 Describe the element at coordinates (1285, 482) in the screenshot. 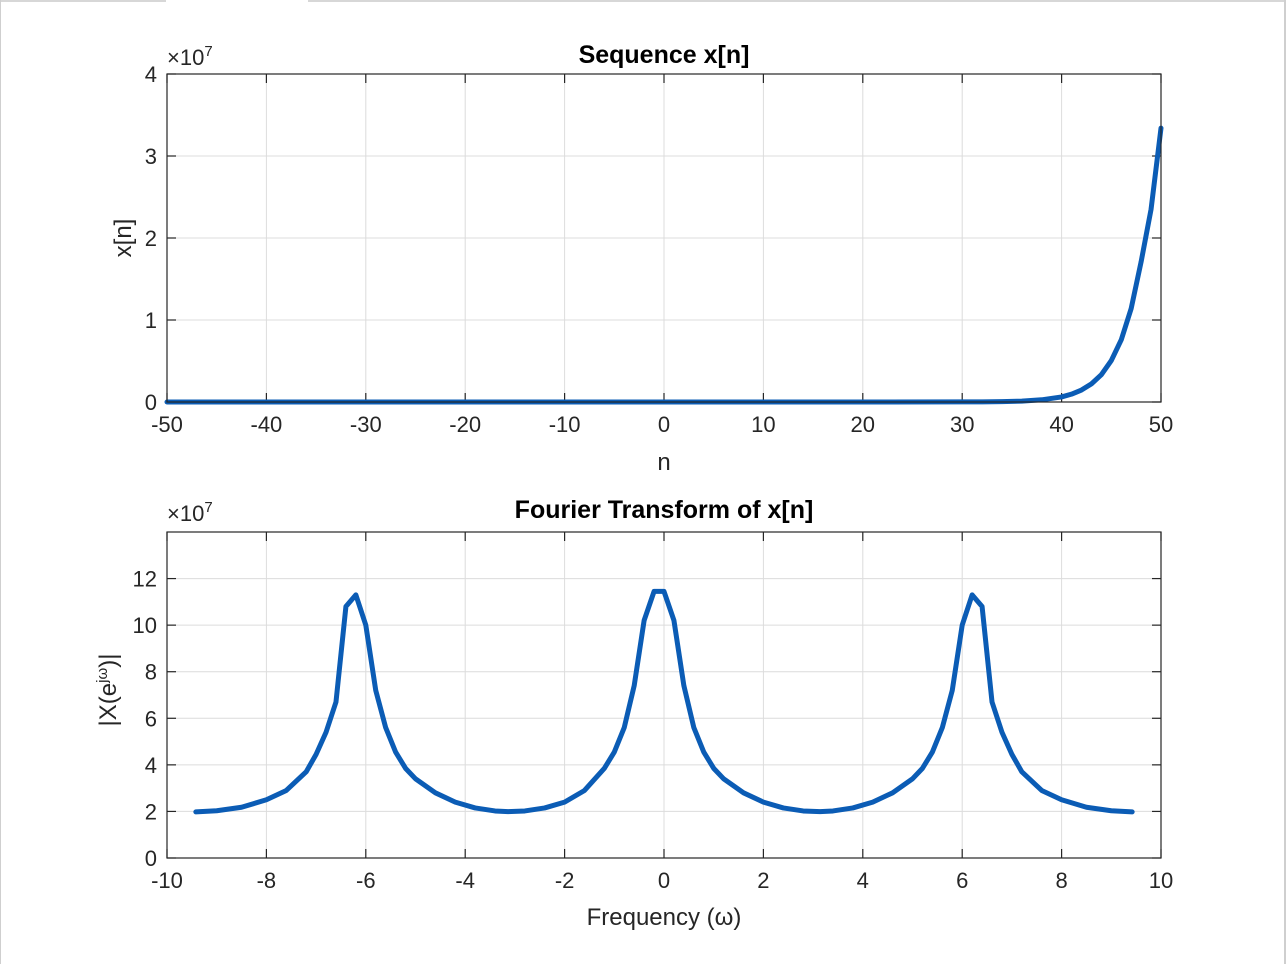

I see `window-frame-right-edge` at that location.